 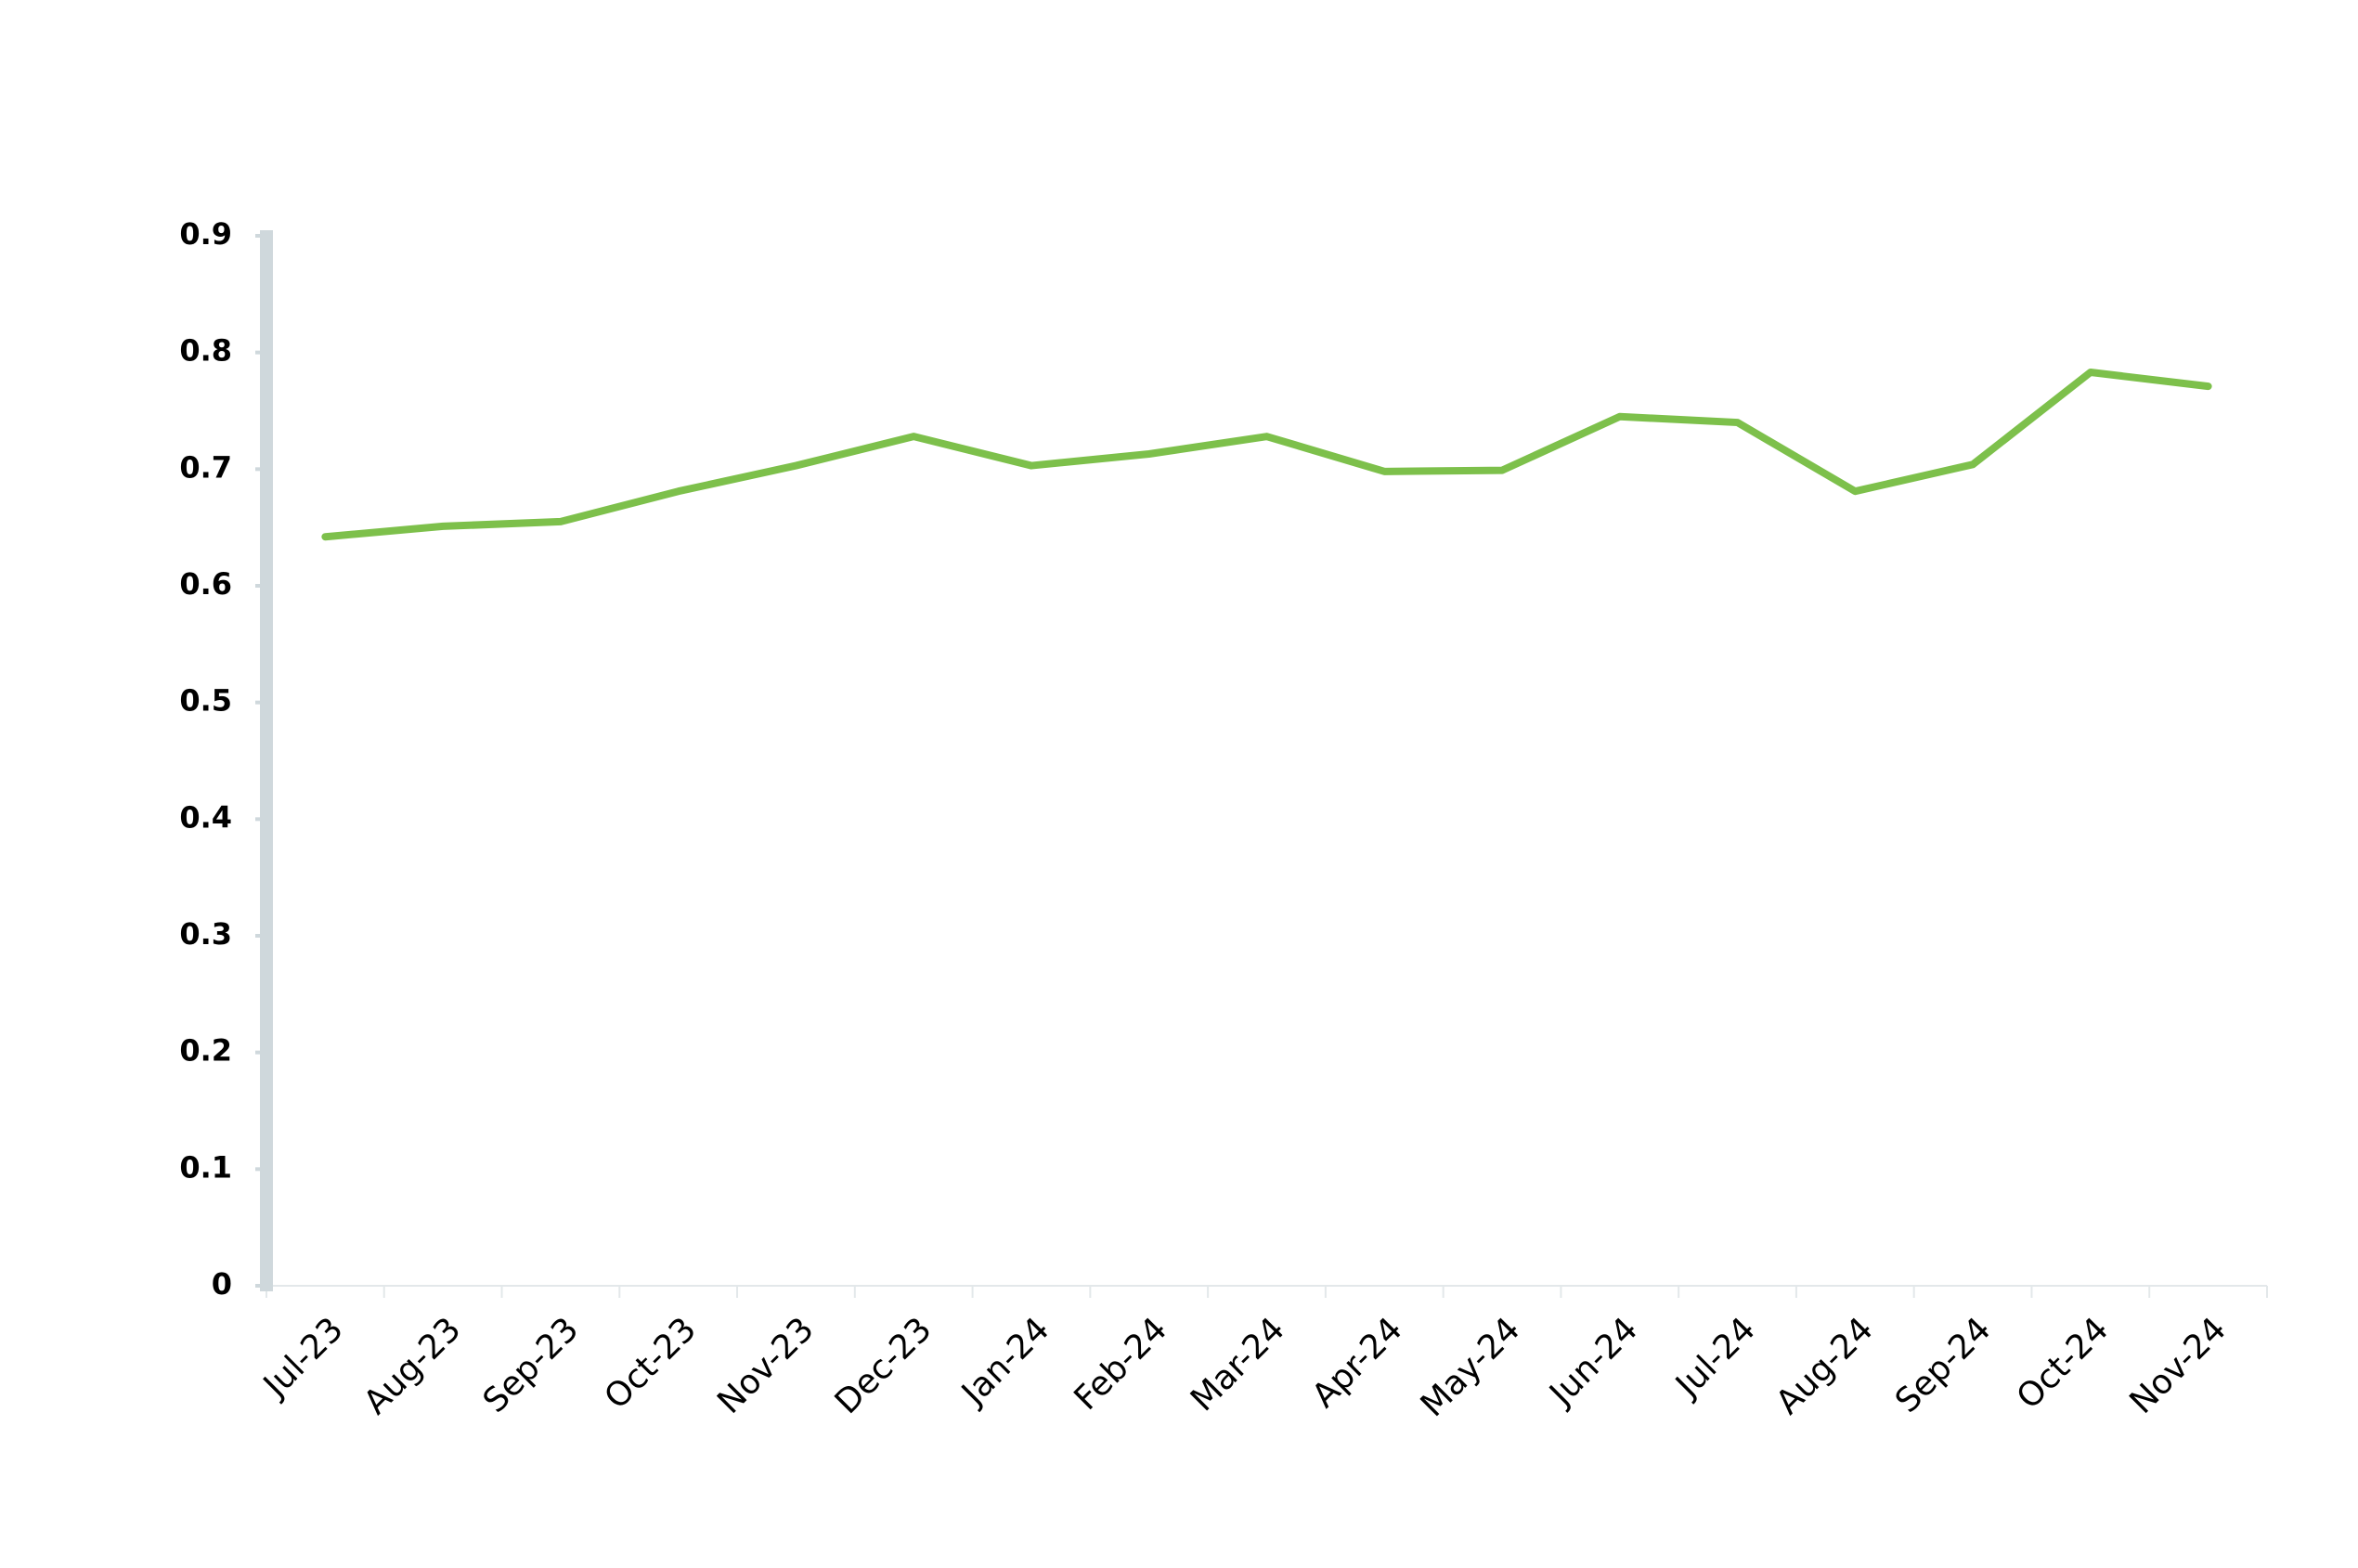 I want to click on y-tick-label: 0.1, so click(x=205, y=1167).